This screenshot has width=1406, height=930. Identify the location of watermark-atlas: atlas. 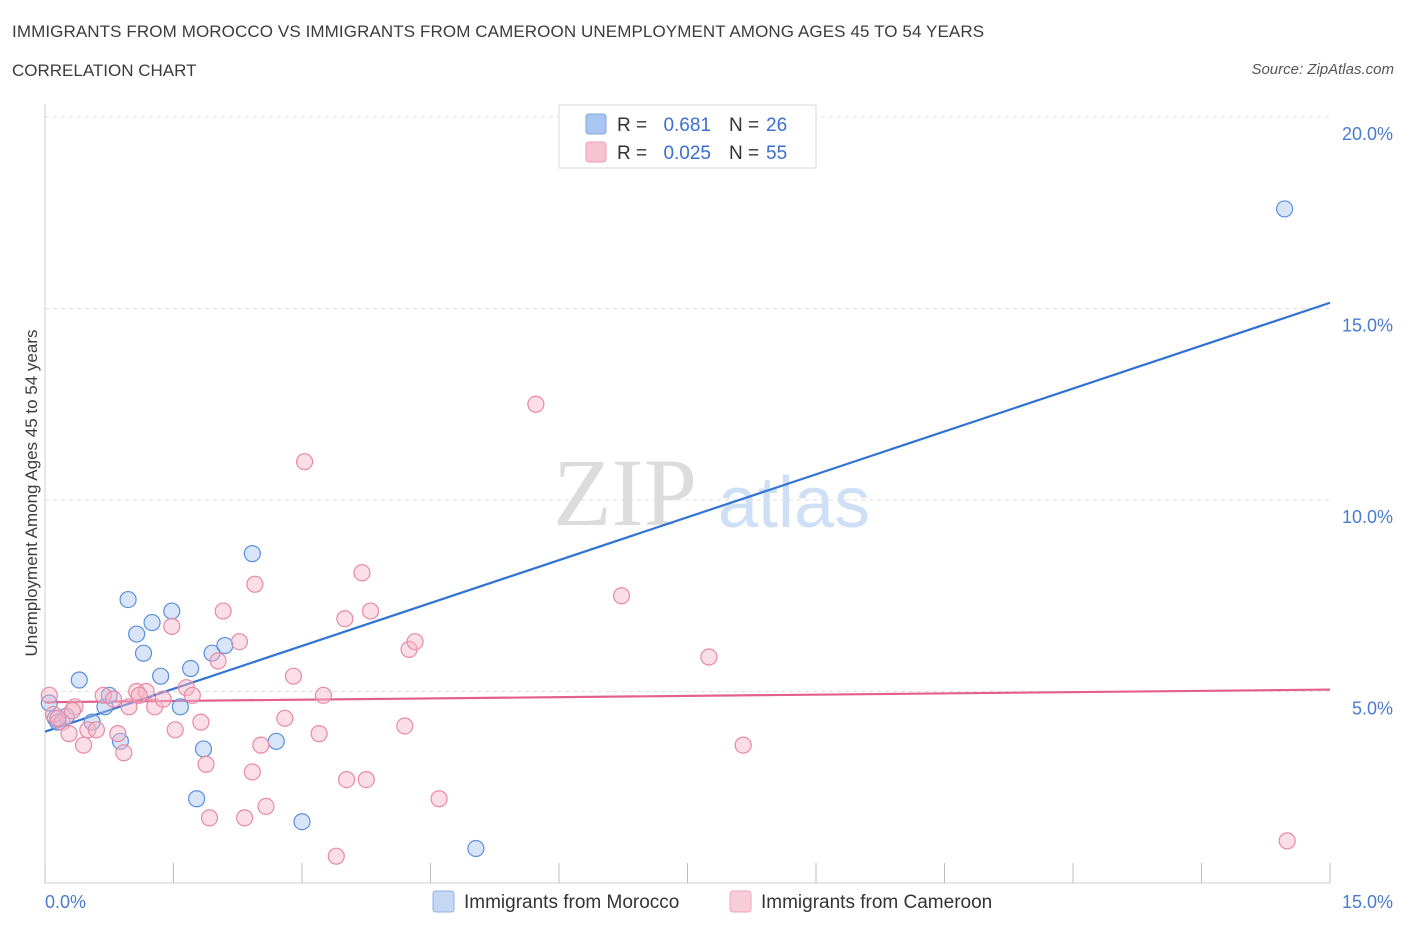
(794, 503).